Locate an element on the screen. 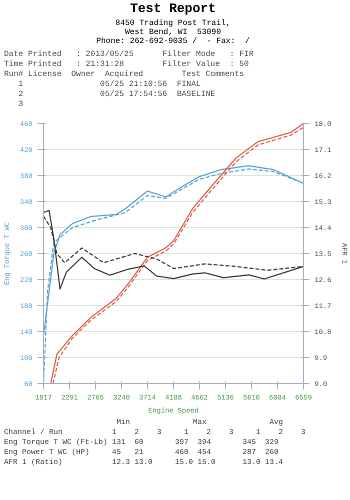 The height and width of the screenshot is (500, 350). text: 1 05/25 21:10:56 FINAL is located at coordinates (109, 84).